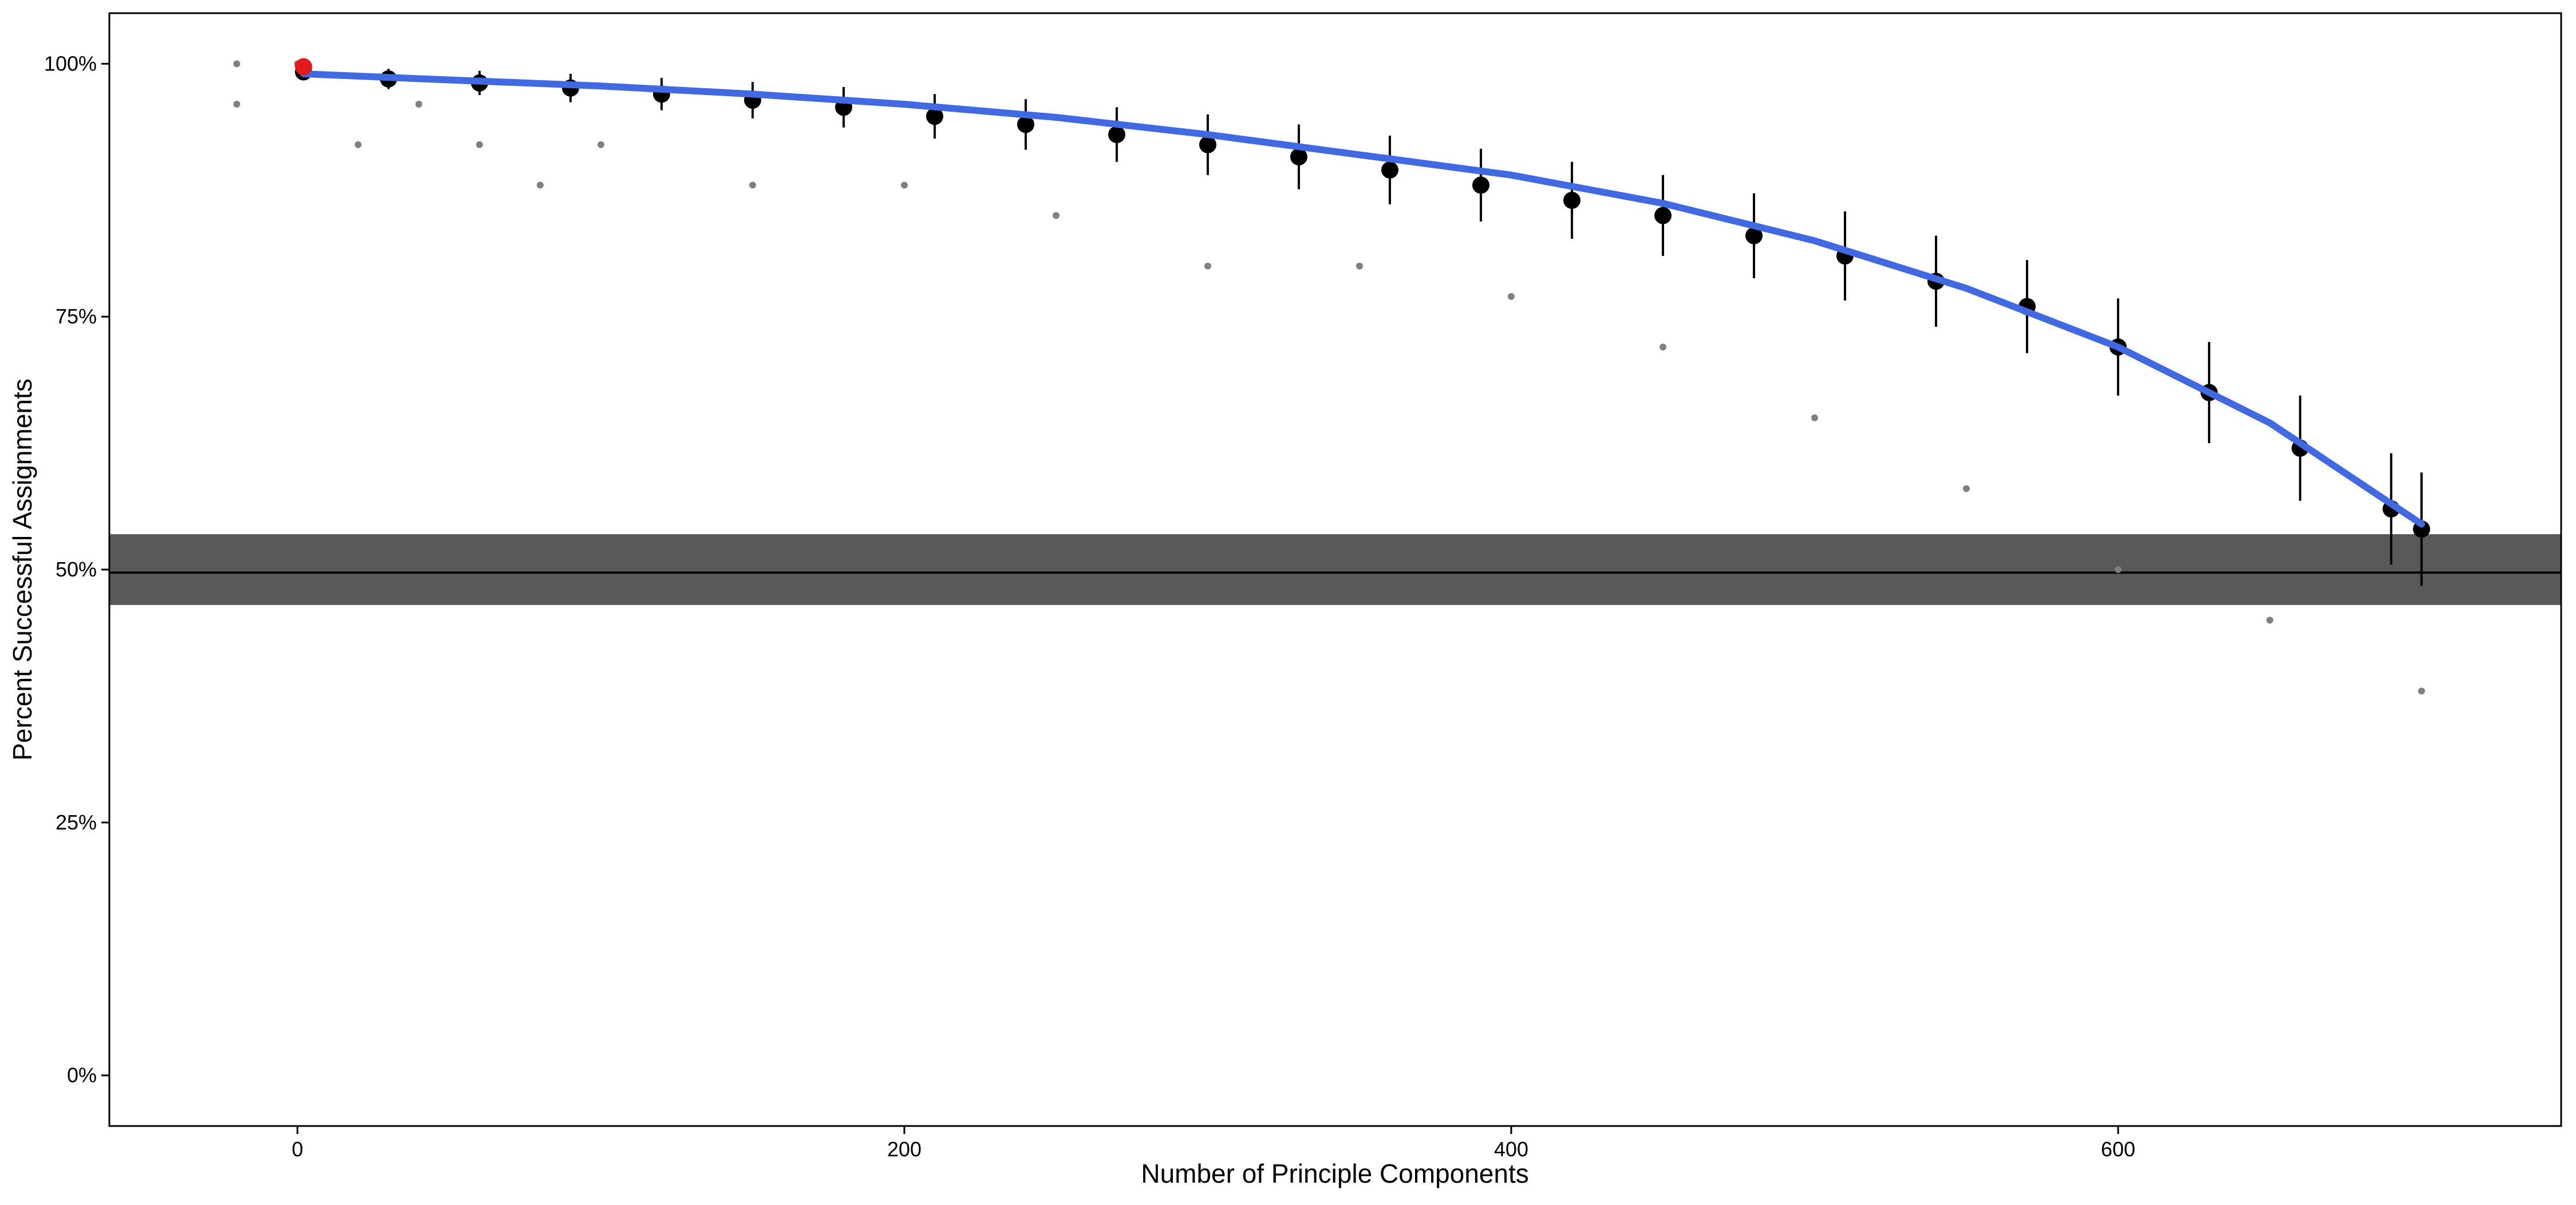 This screenshot has width=2576, height=1205. I want to click on highlight-point, so click(304, 67).